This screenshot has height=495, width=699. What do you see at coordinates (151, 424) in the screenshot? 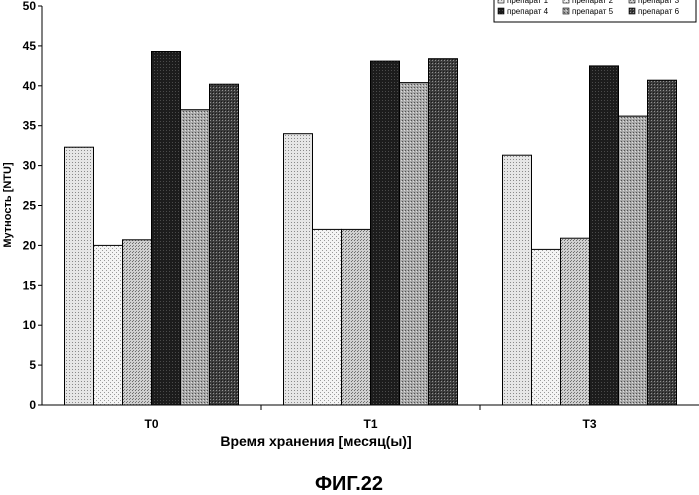
I see `x-tick-label: T0` at bounding box center [151, 424].